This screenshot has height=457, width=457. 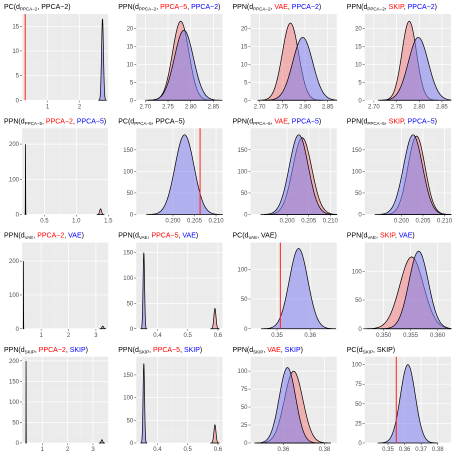 I want to click on x-tick-label: 2.70, so click(x=260, y=107).